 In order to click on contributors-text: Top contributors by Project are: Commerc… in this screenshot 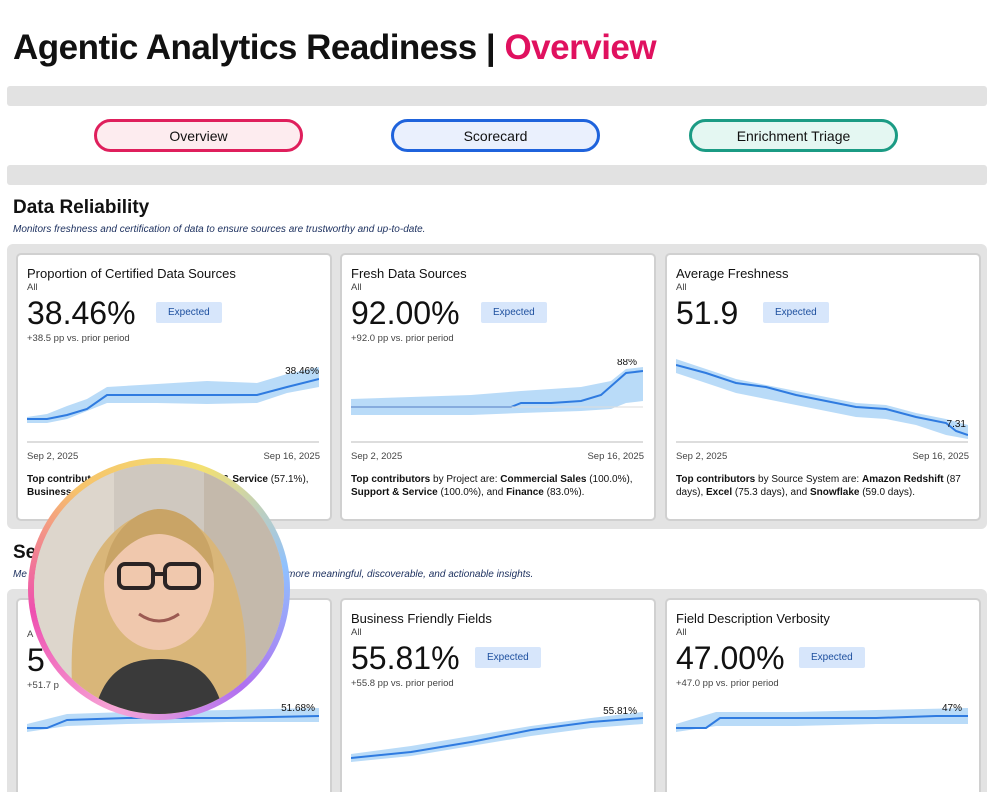, I will do `click(498, 486)`.